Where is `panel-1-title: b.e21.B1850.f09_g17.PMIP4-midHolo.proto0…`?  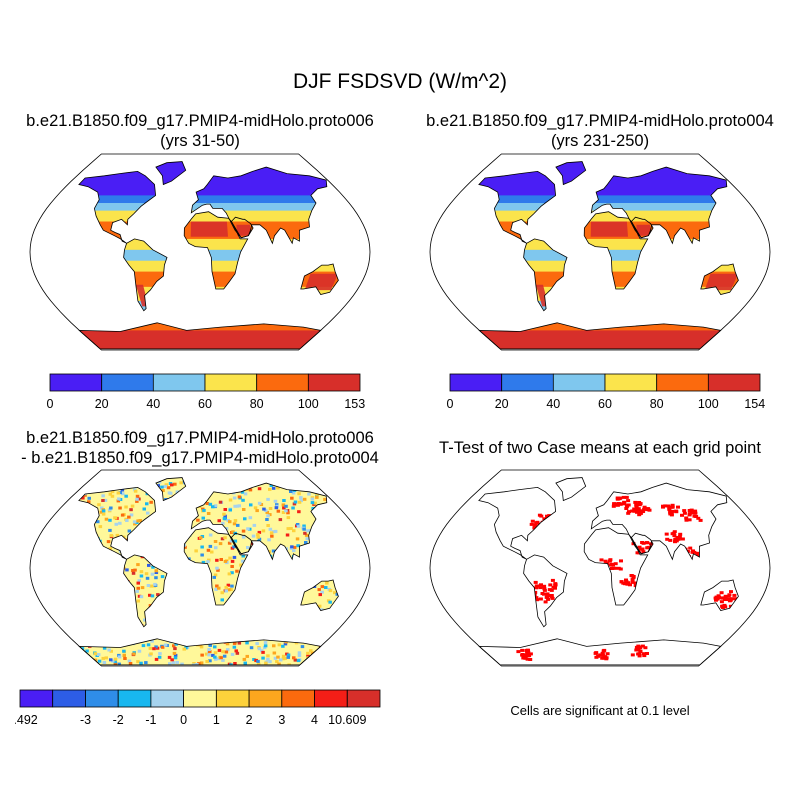
panel-1-title: b.e21.B1850.f09_g17.PMIP4-midHolo.proto0… is located at coordinates (200, 131).